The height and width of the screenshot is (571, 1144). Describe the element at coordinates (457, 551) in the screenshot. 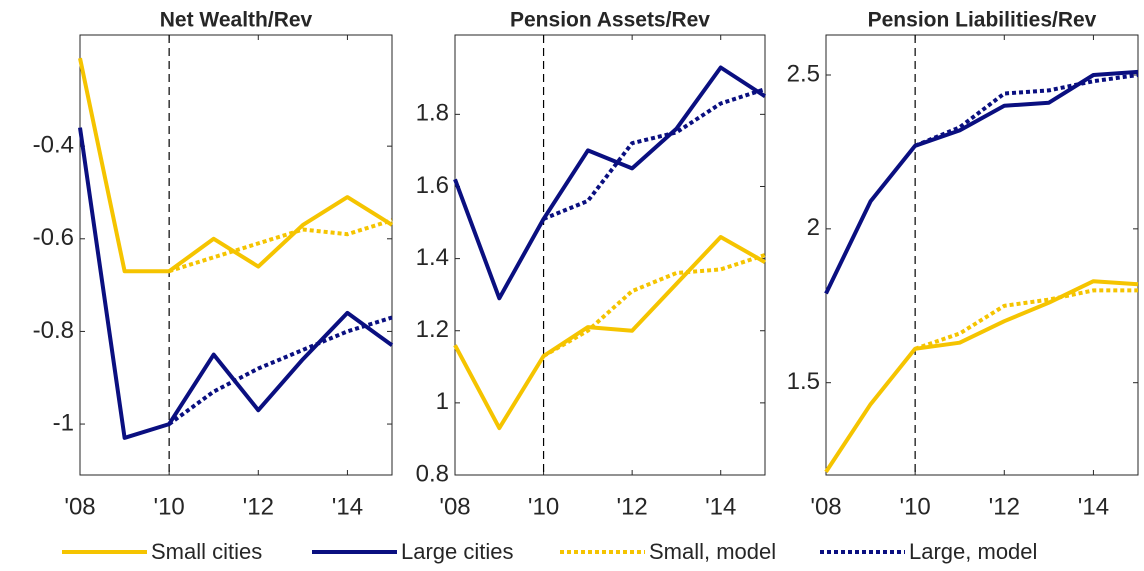

I see `legend-label: Large cities` at that location.